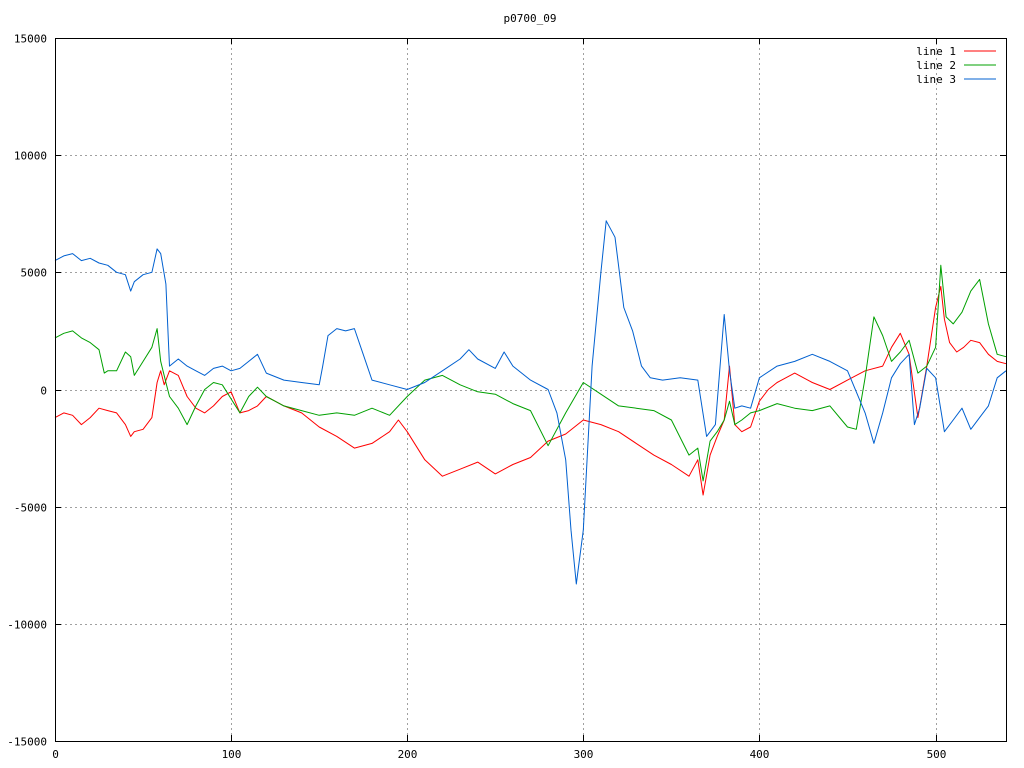 The height and width of the screenshot is (768, 1024). I want to click on x-tick-label: 0, so click(55, 754).